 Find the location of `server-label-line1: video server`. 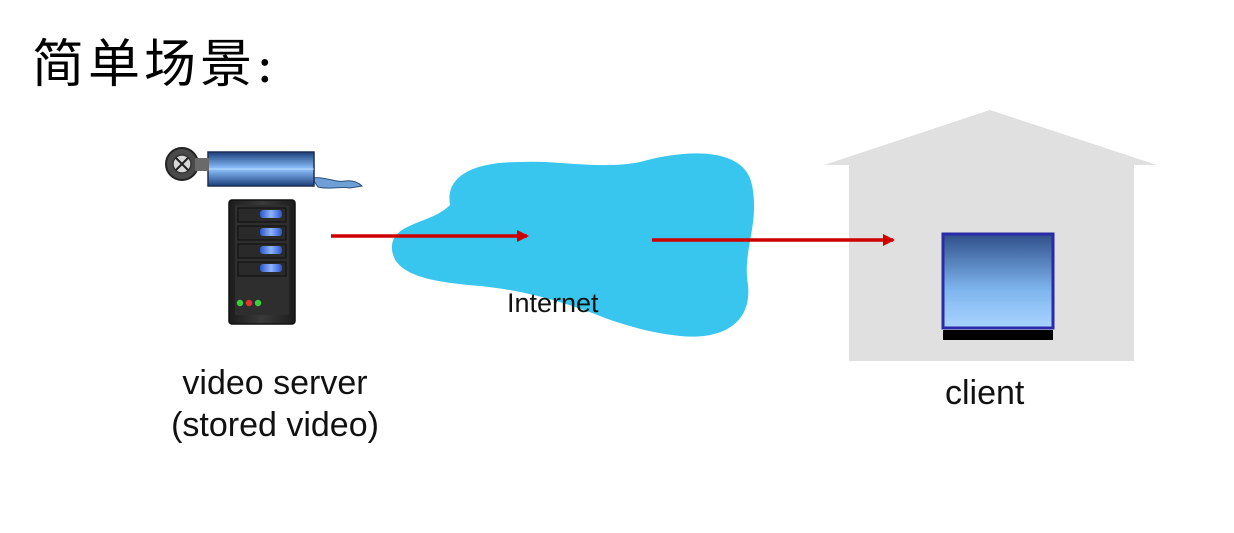

server-label-line1: video server is located at coordinates (275, 383).